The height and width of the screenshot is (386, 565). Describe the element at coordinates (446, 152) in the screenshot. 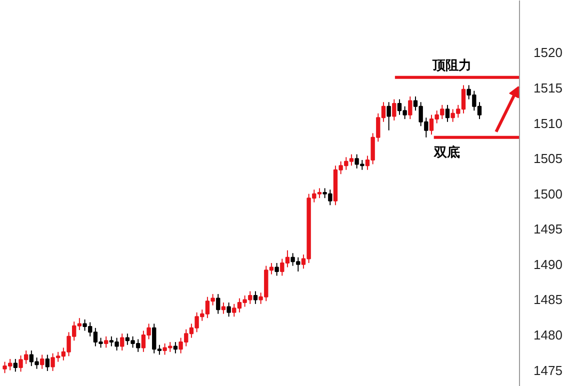

I see `ref-line-label: 双底` at that location.